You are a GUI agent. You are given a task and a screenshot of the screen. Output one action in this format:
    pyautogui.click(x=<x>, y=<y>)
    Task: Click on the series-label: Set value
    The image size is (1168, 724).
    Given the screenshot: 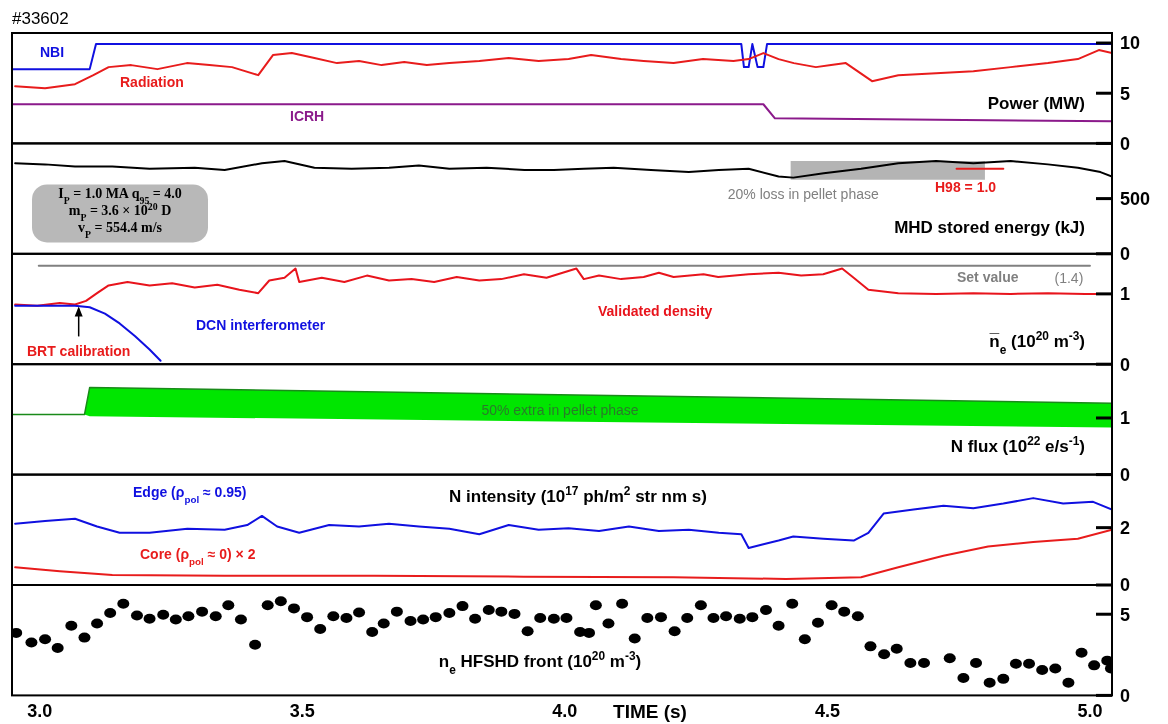 What is the action you would take?
    pyautogui.click(x=988, y=276)
    